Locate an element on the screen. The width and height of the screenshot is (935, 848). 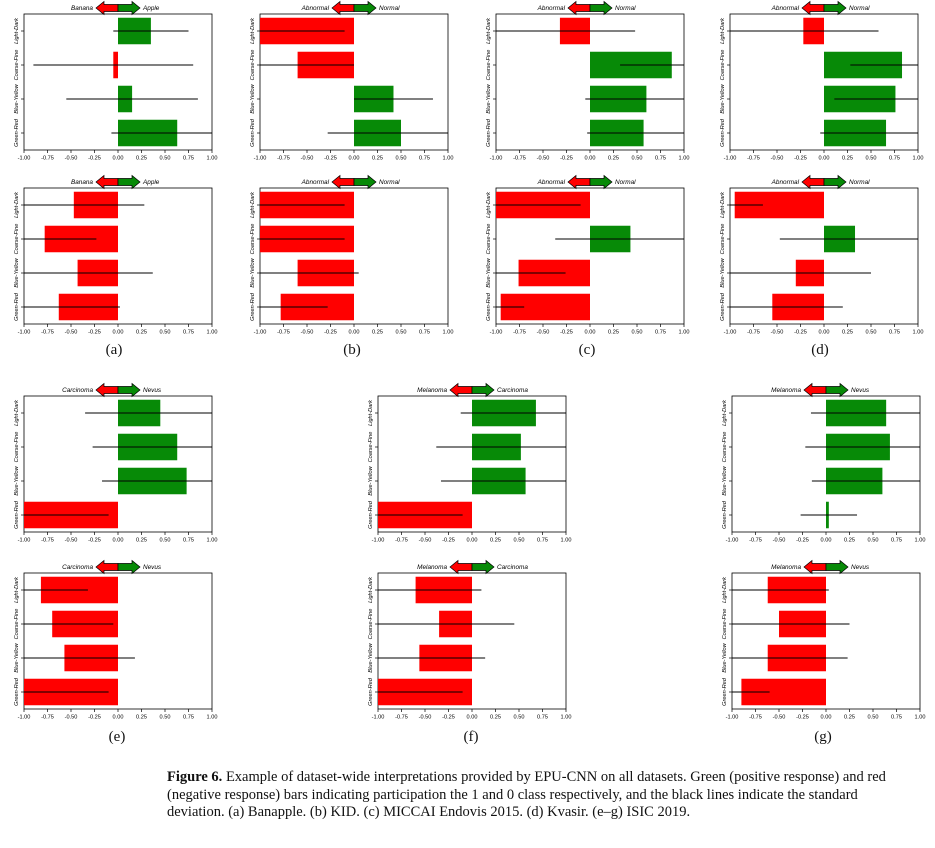
panel-d-top-arrow-left-icon is located at coordinates (813, 8).